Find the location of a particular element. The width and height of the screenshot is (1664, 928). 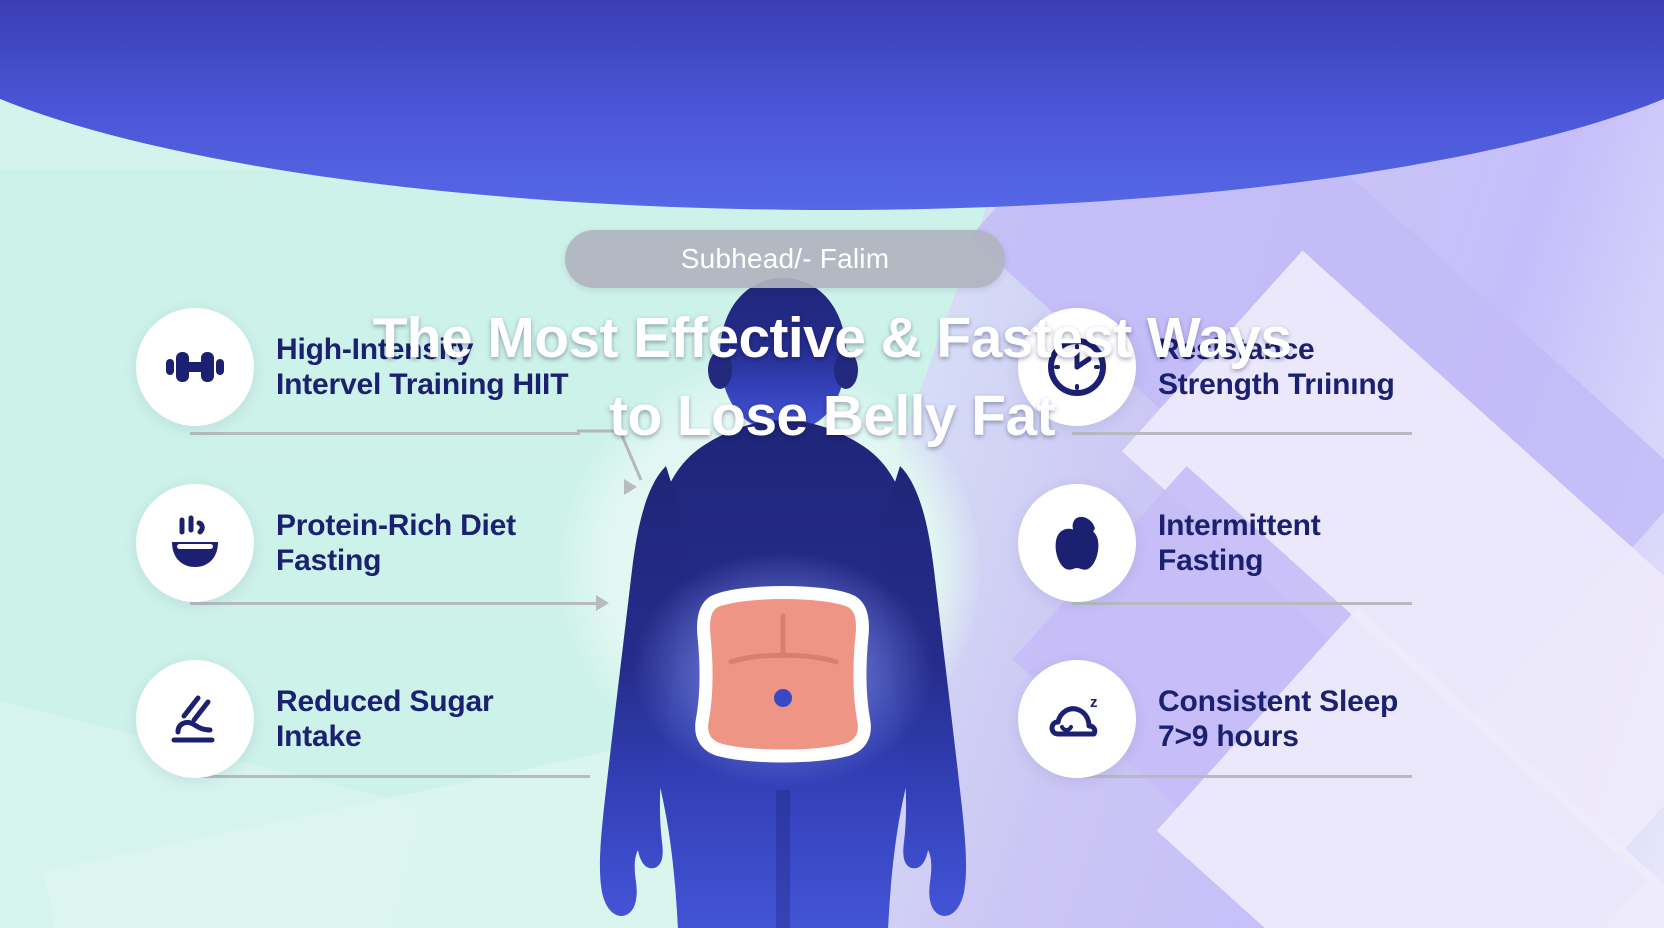

feature-label: Reduced Sugar Intake is located at coordinates (385, 718).